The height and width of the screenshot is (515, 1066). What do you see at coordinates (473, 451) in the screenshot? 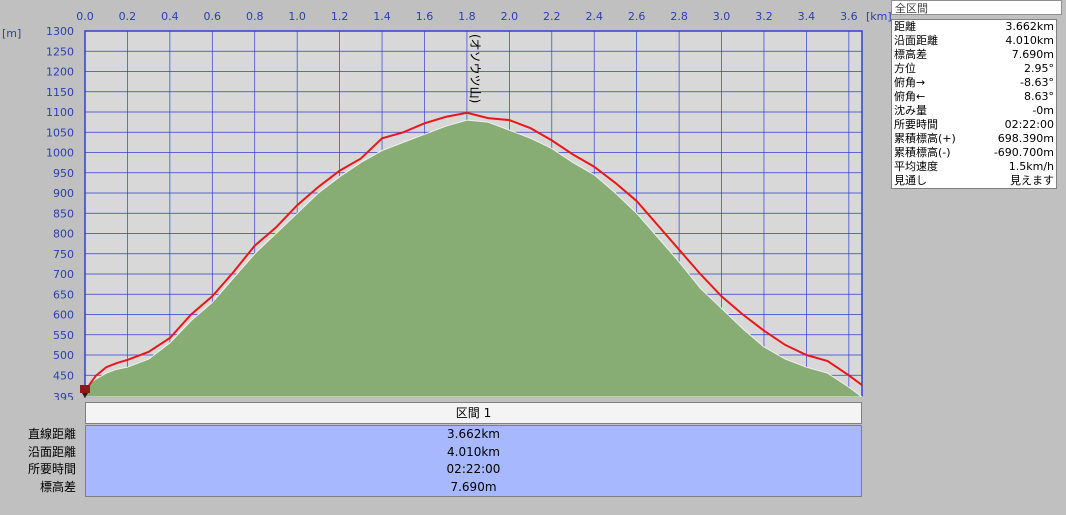
I see `segment-value: 4.010km` at bounding box center [473, 451].